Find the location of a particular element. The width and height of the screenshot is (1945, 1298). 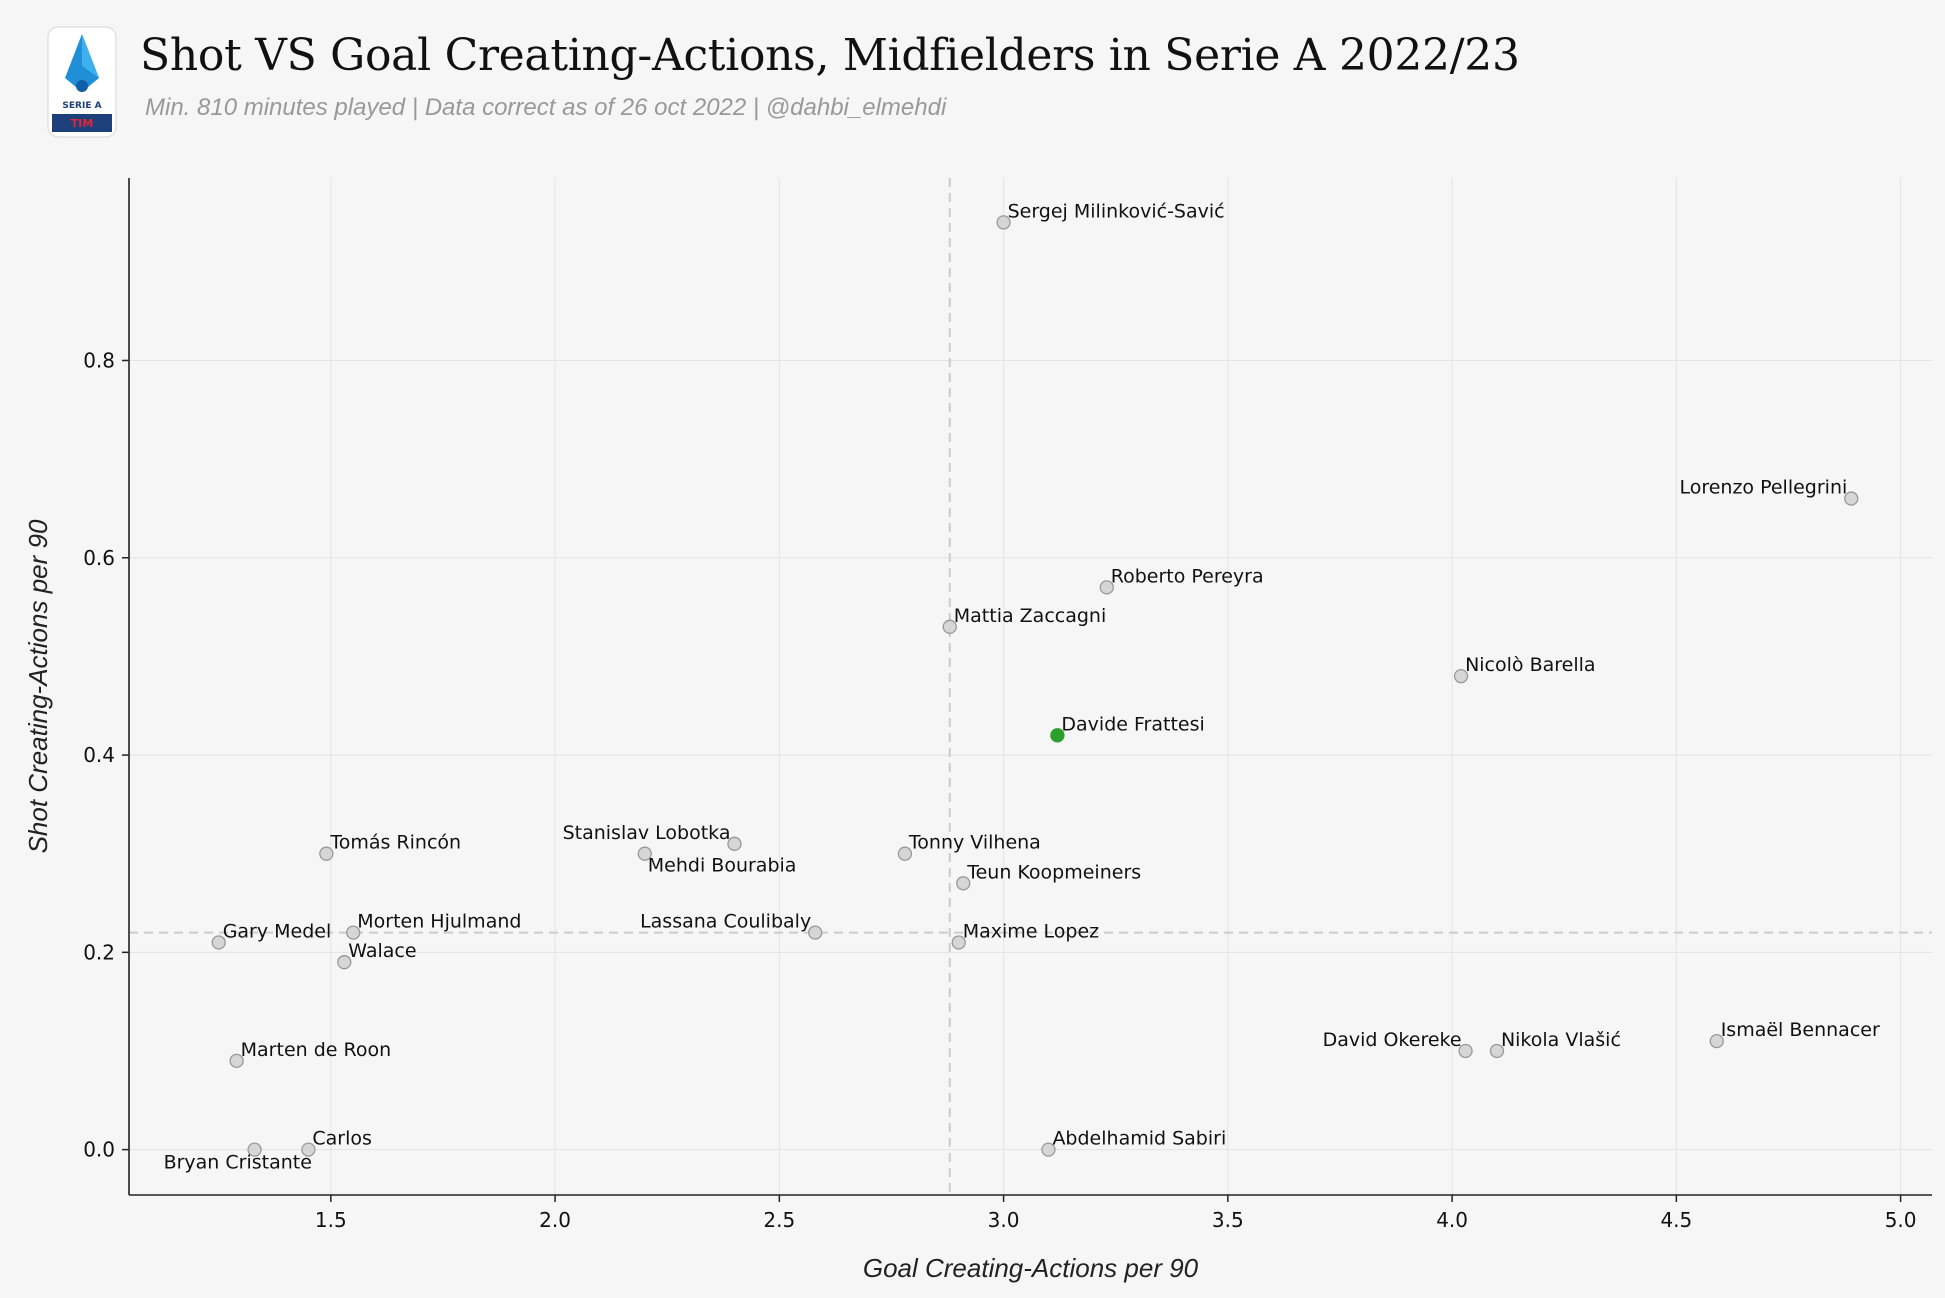

highlighted-point is located at coordinates (1057, 735).